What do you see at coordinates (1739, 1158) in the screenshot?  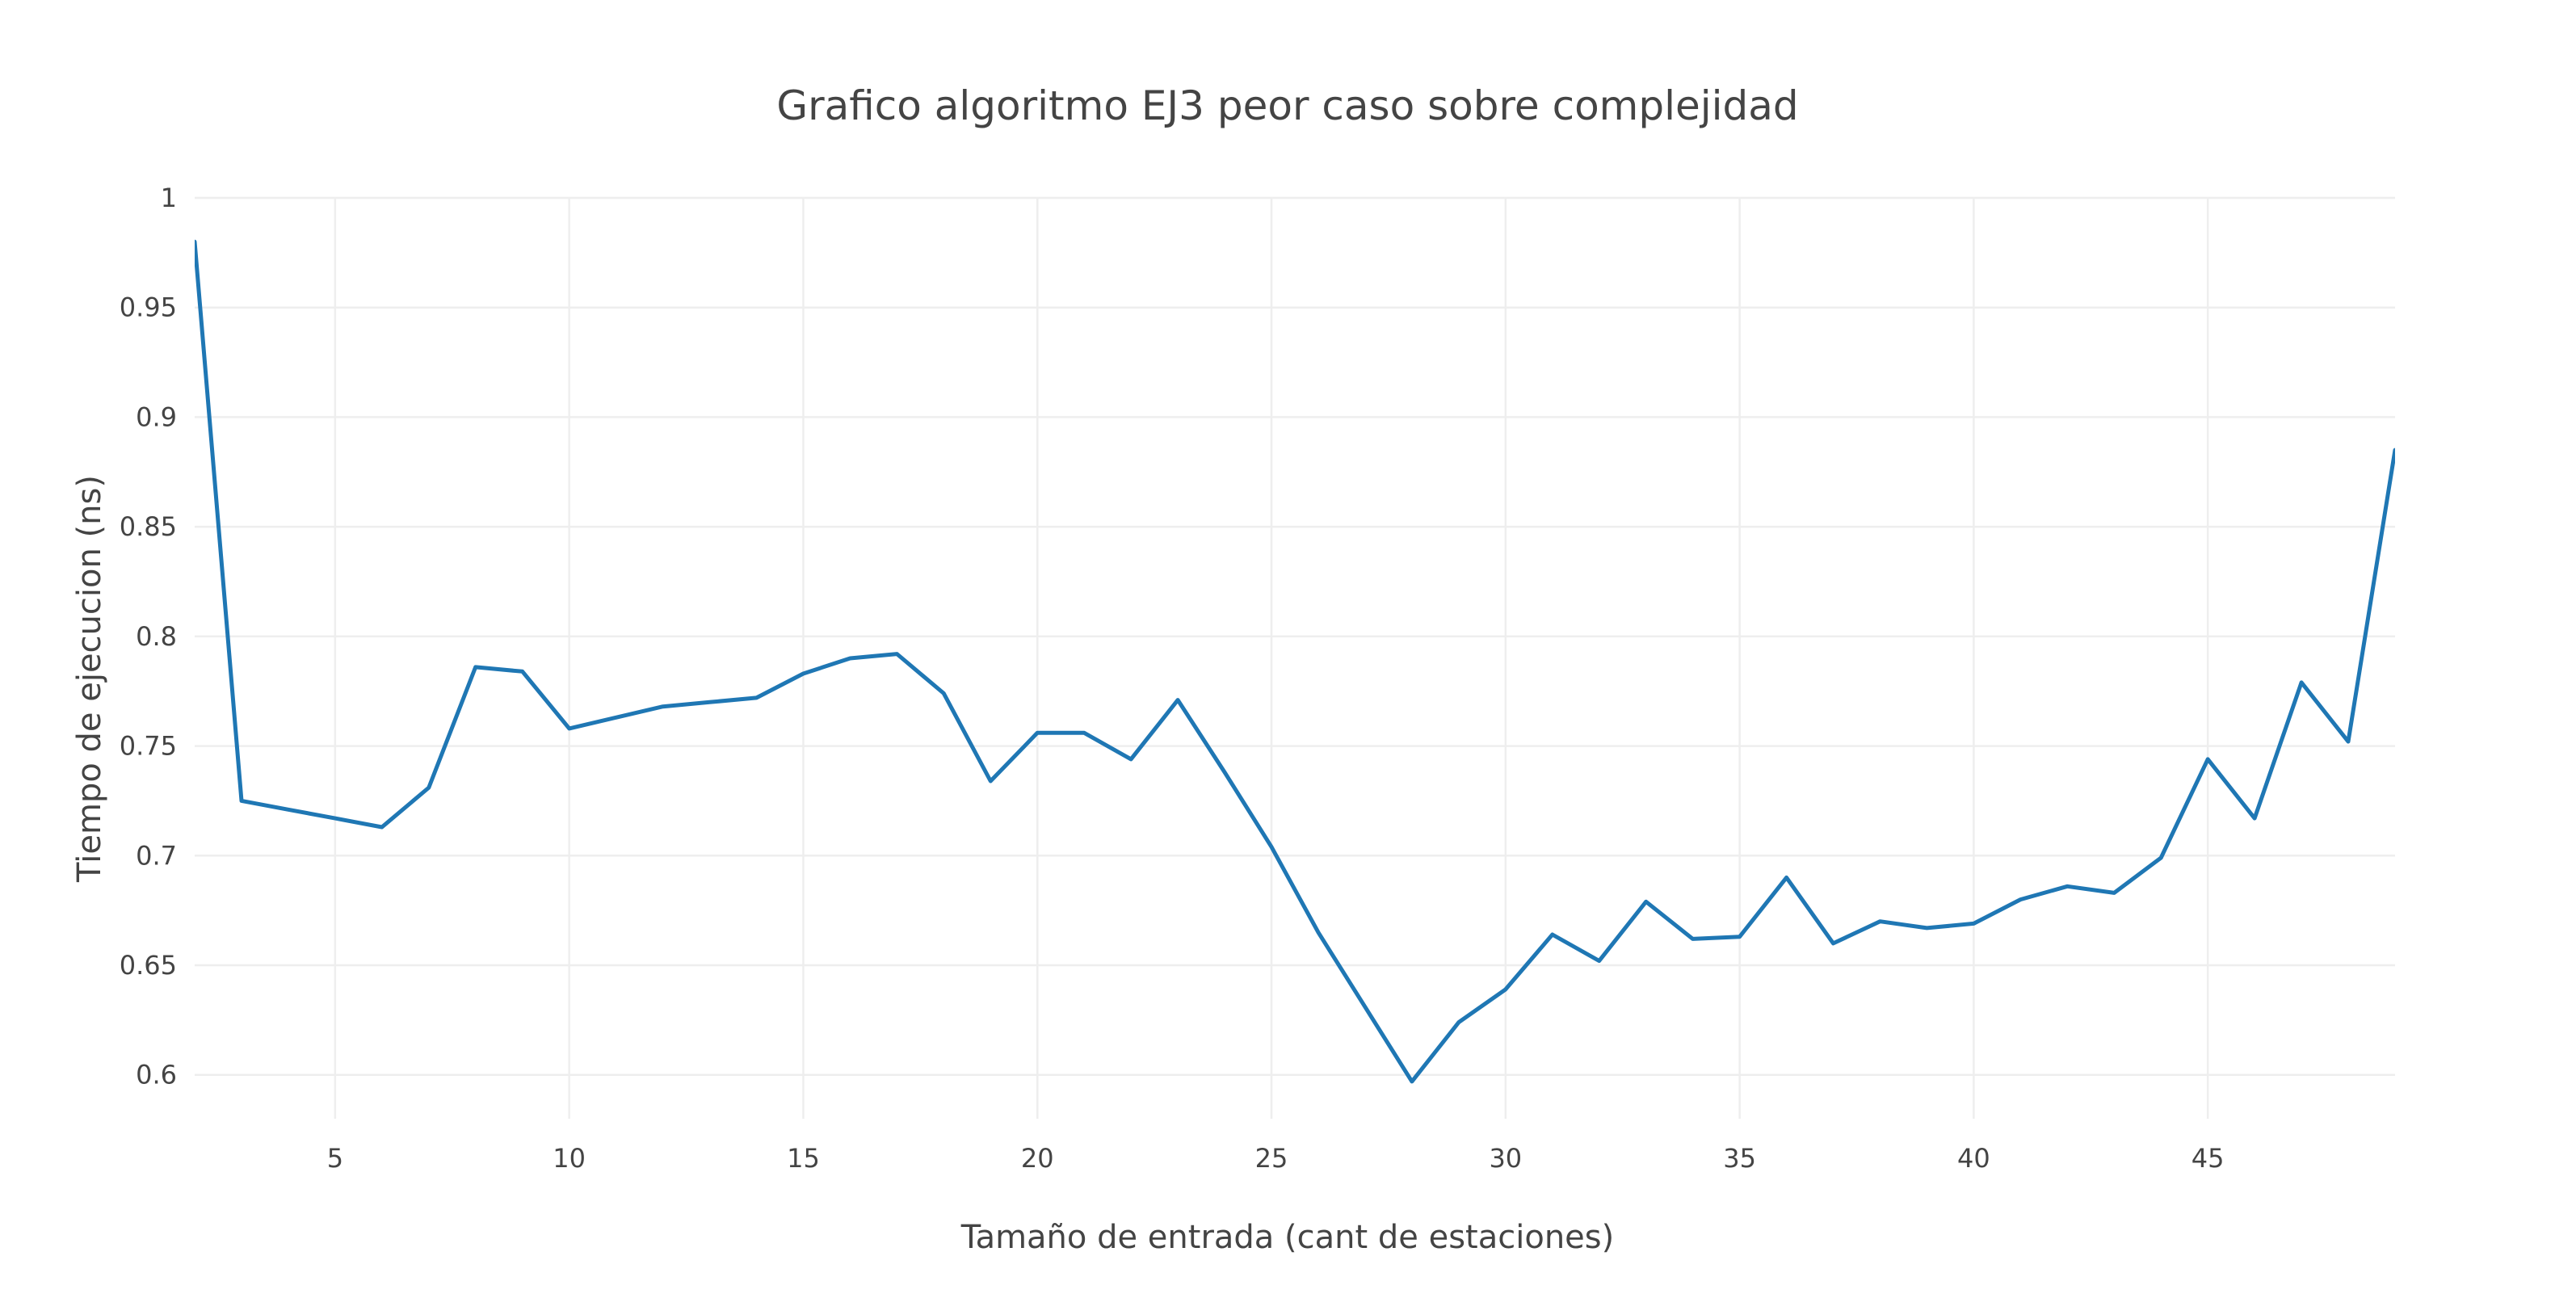 I see `x-tick-label: 35` at bounding box center [1739, 1158].